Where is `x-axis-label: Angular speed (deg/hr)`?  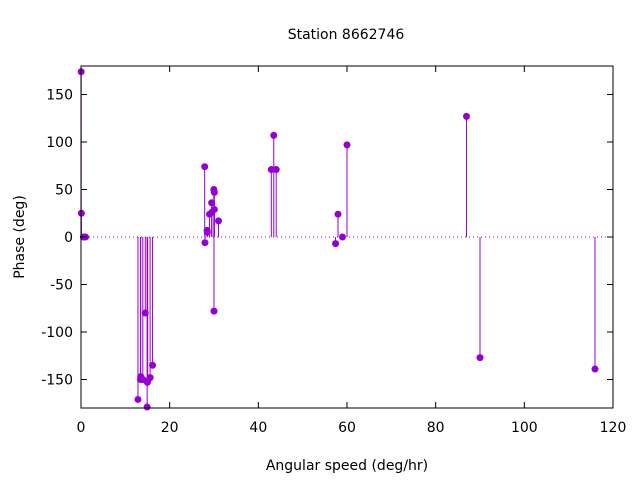 x-axis-label: Angular speed (deg/hr) is located at coordinates (347, 466).